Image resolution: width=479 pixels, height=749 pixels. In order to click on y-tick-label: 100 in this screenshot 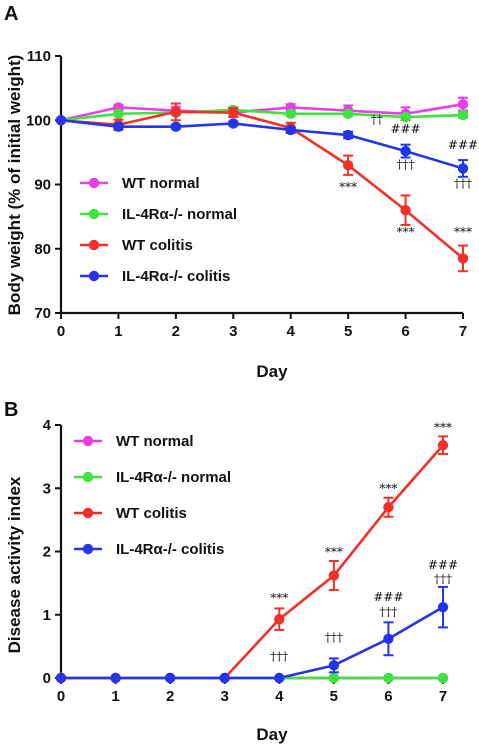, I will do `click(38, 120)`.